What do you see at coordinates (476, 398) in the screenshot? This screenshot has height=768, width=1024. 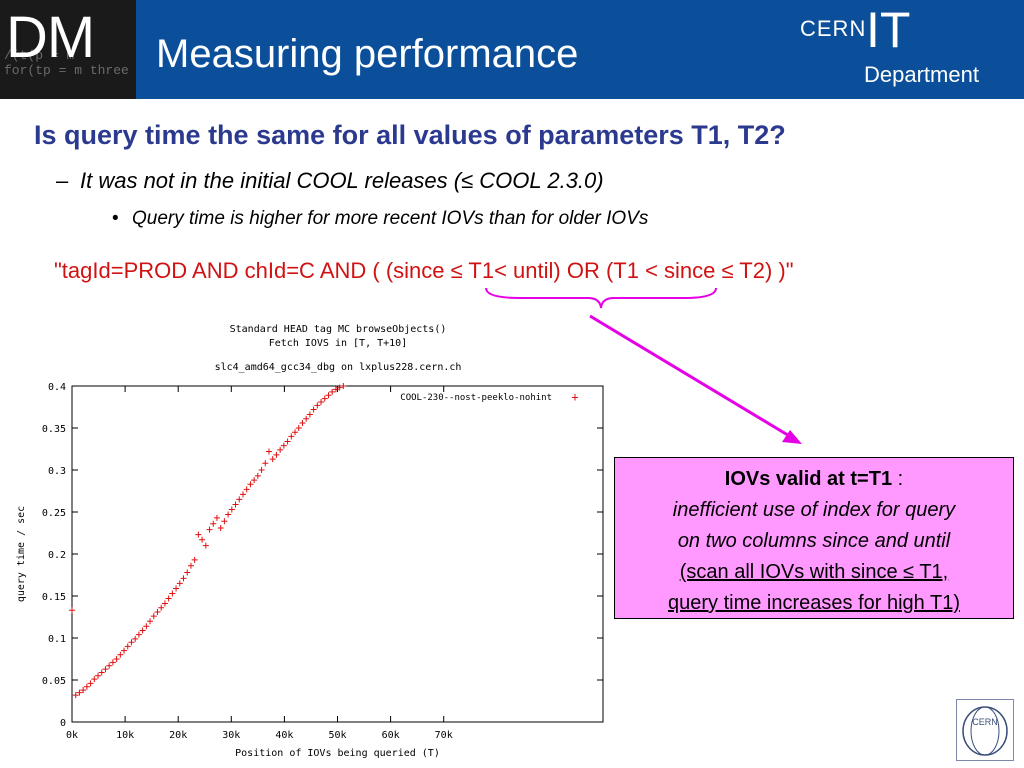 I see `legend-label: COOL-230--nost-peeklo-nohint` at bounding box center [476, 398].